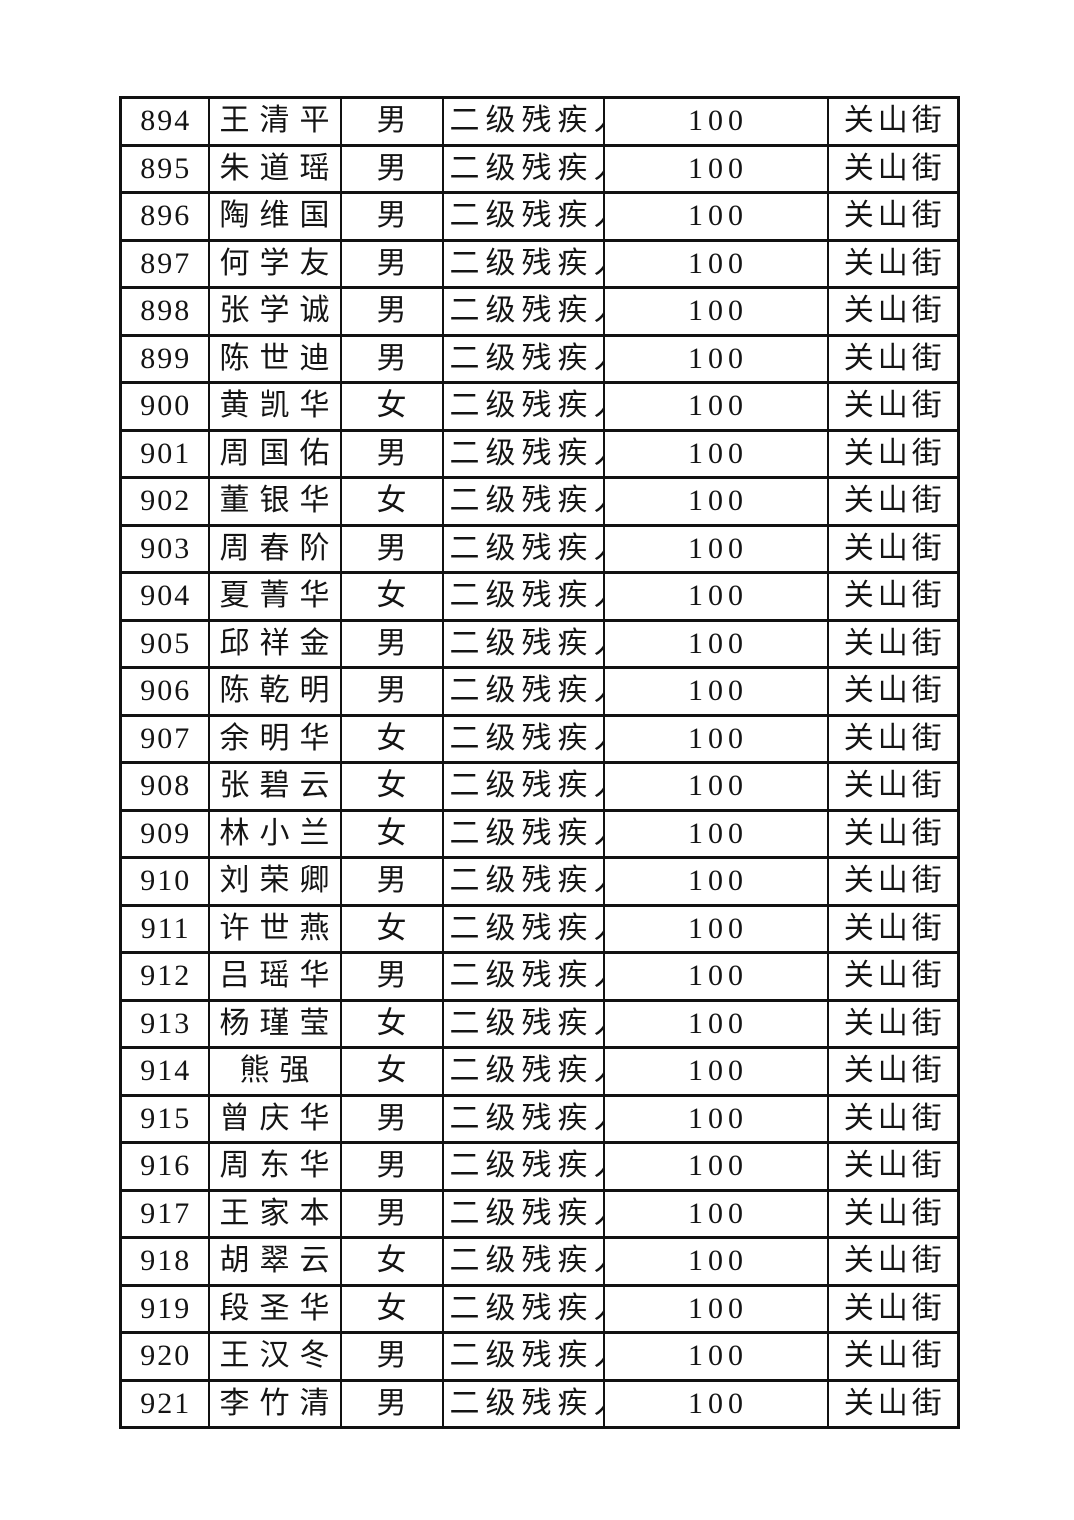 The image size is (1074, 1520). I want to click on serial-cell: 899, so click(164, 358).